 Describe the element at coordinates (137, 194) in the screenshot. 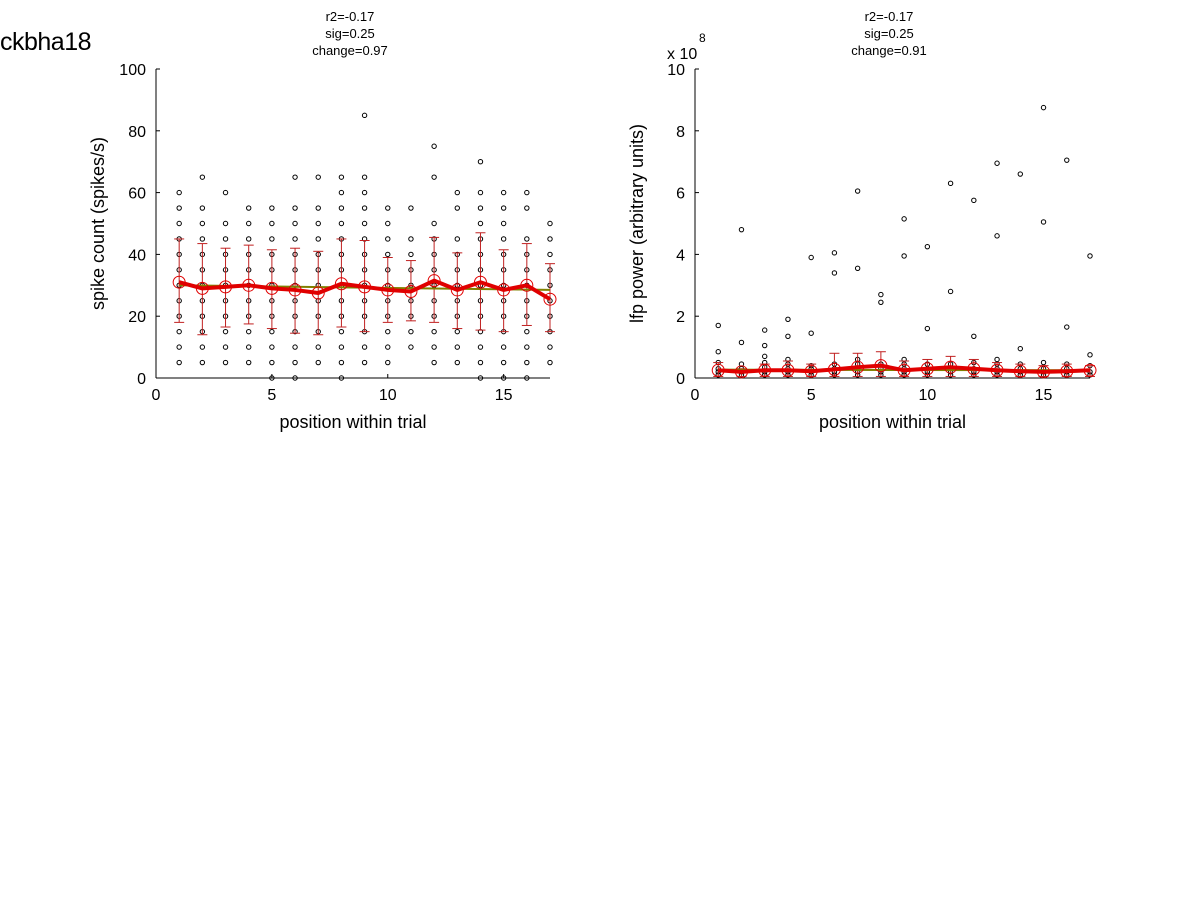

I see `y-tick-label: 60` at that location.